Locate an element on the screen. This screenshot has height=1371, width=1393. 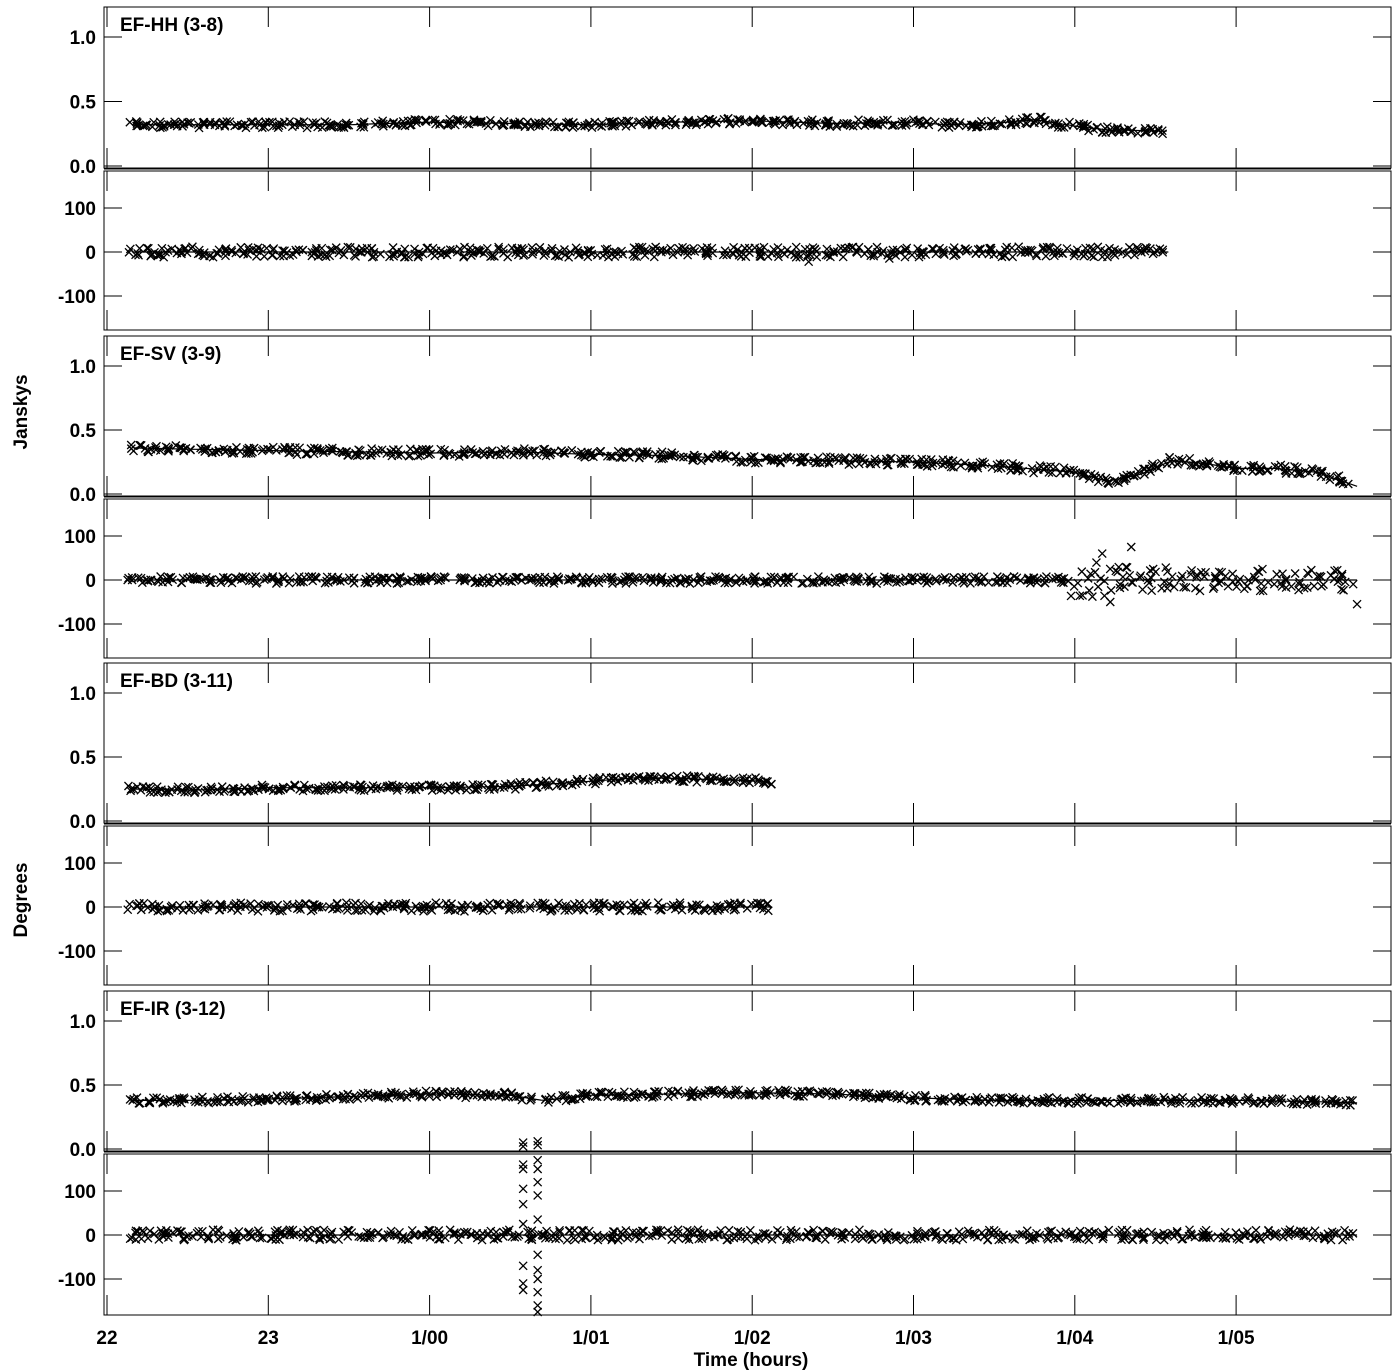
baseline-label: EF-SV (3-9) is located at coordinates (170, 354).